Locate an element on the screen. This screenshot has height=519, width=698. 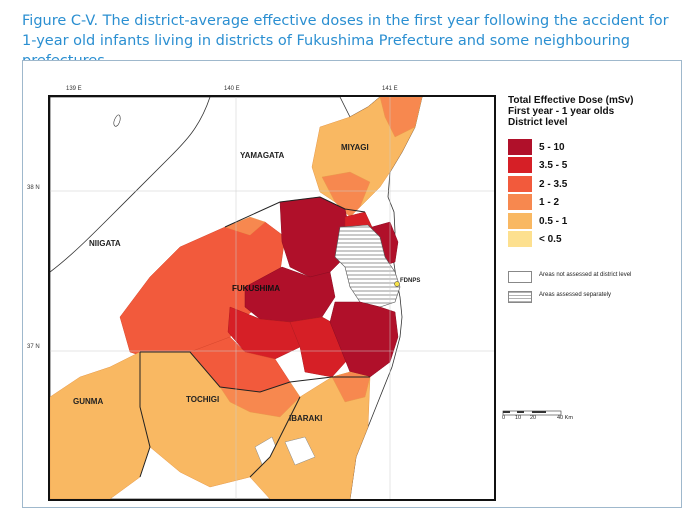
legend-item-lt-0.5: < 0.5 is located at coordinates (588, 239).